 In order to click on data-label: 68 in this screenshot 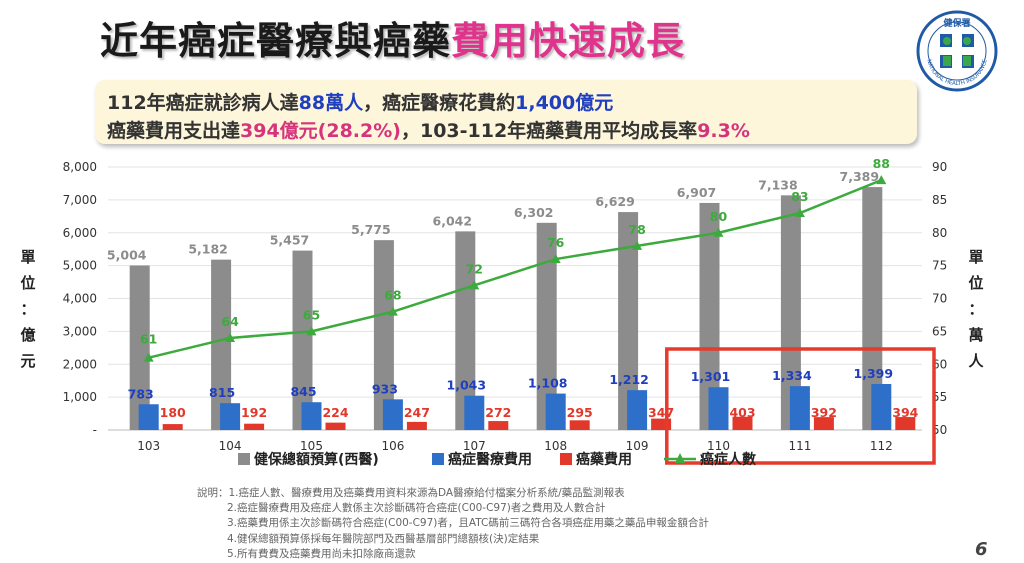, I will do `click(392, 295)`.